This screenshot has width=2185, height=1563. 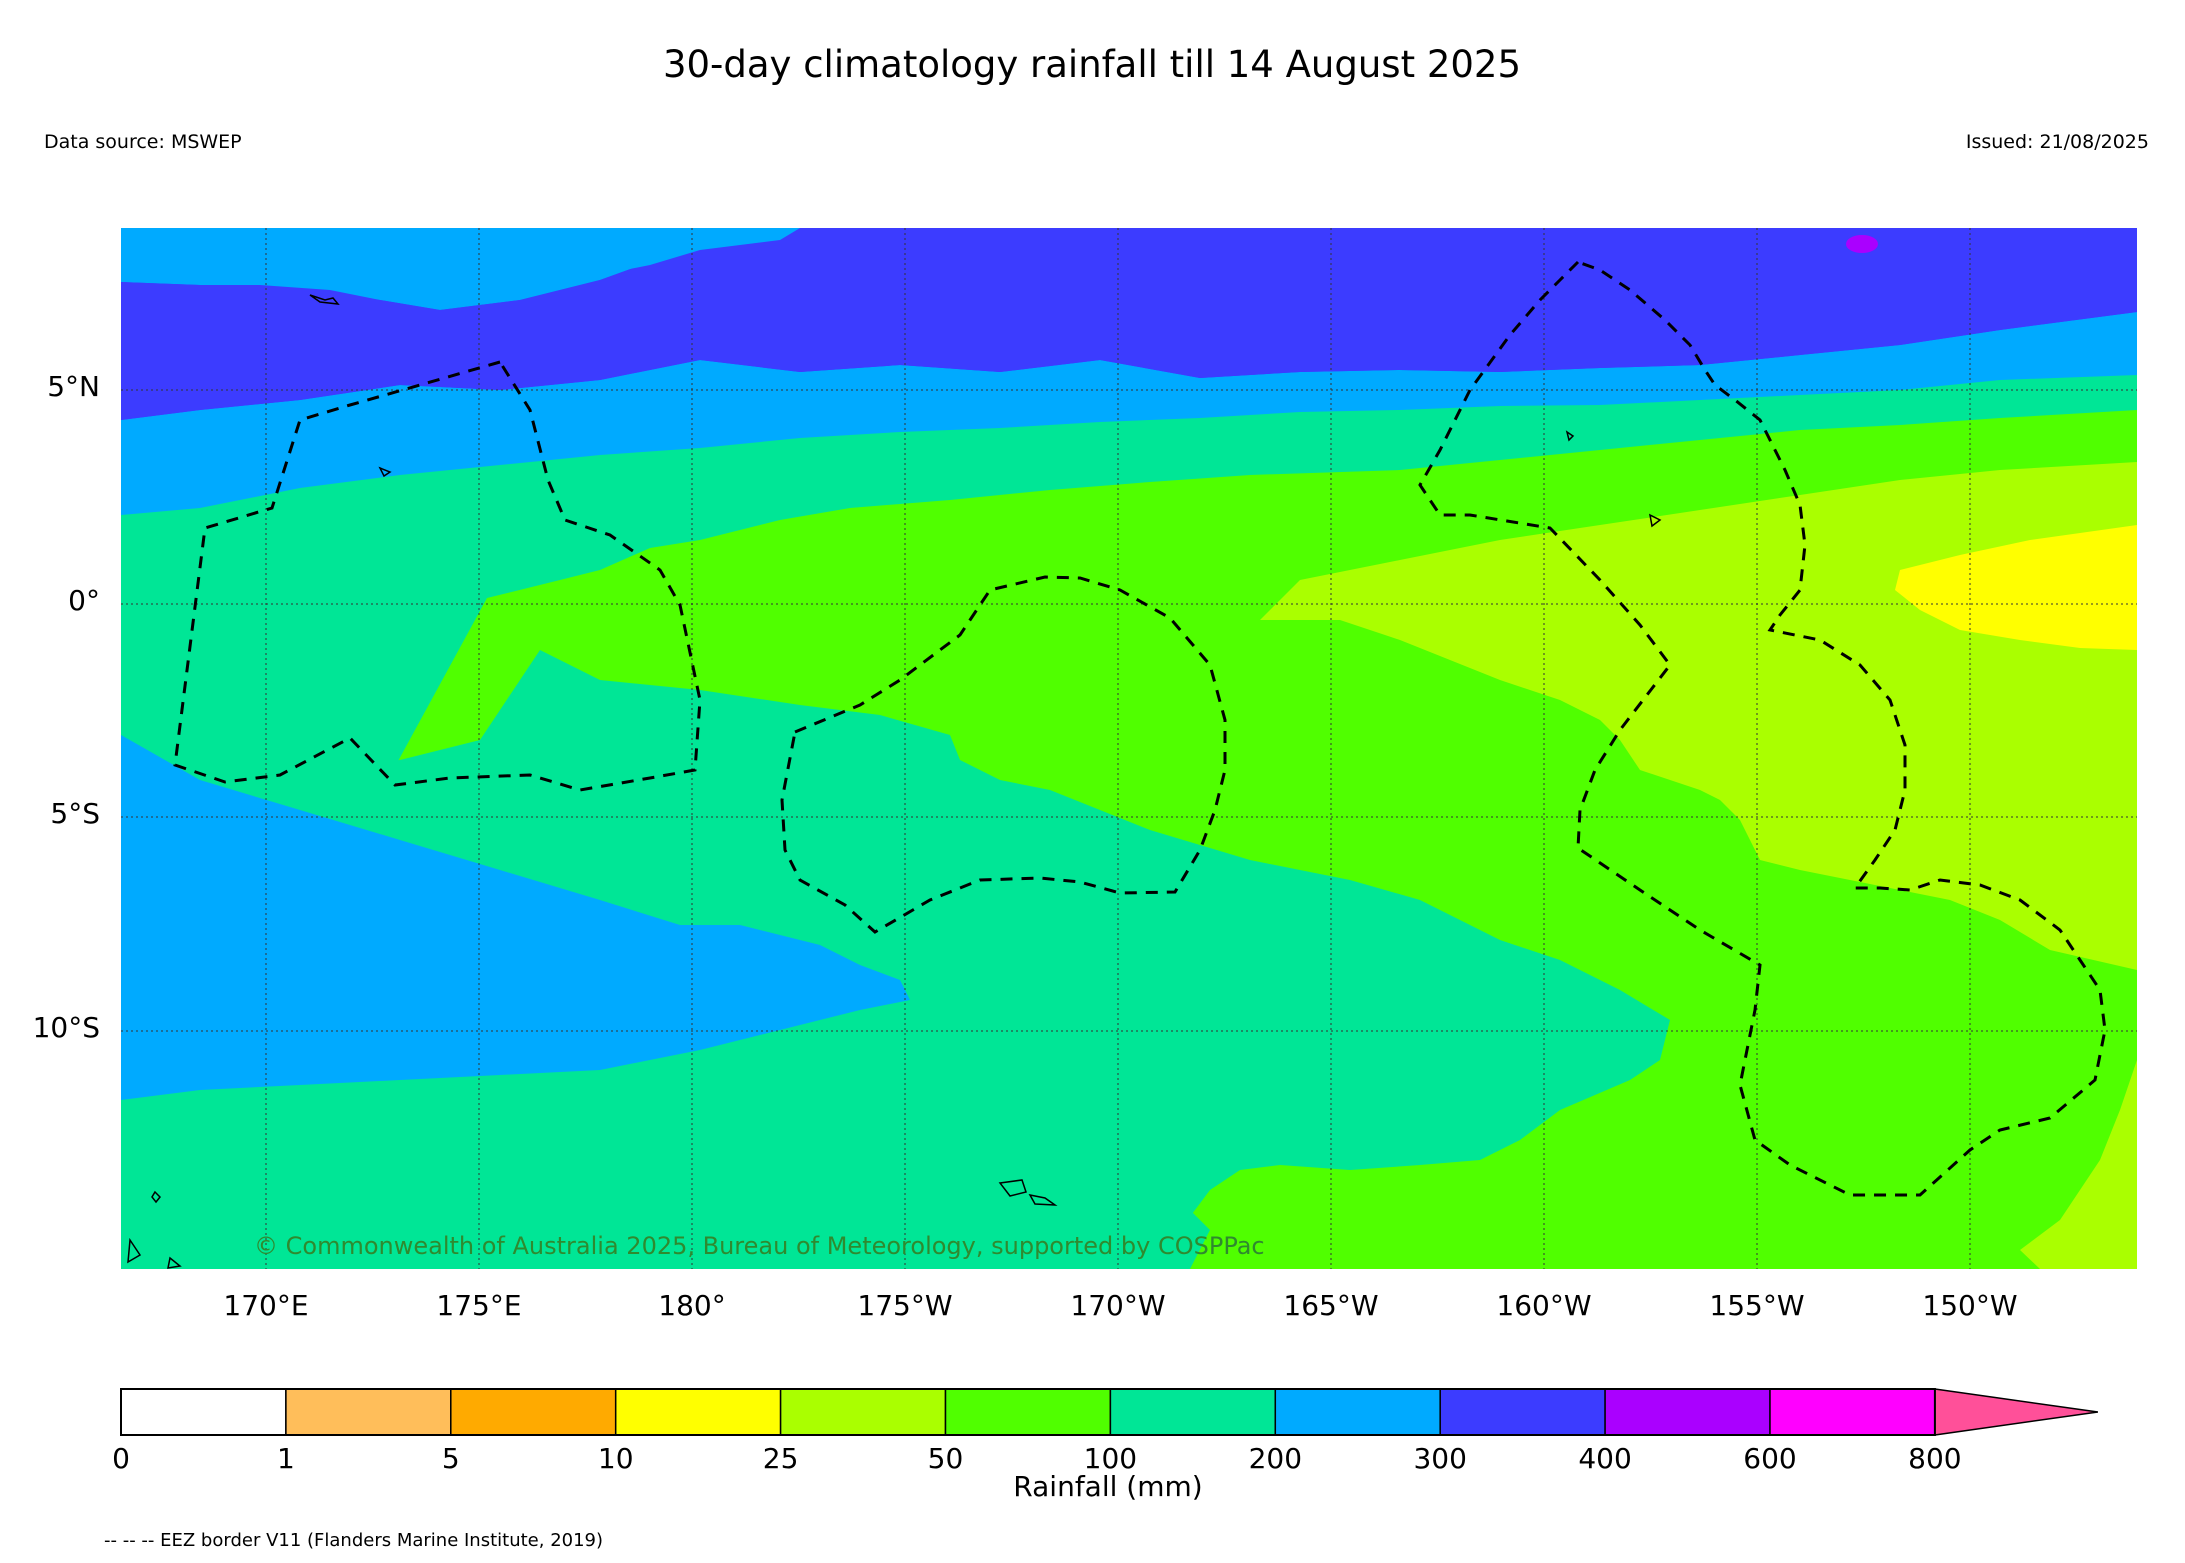 What do you see at coordinates (84, 600) in the screenshot?
I see `lat-label-0: 0°` at bounding box center [84, 600].